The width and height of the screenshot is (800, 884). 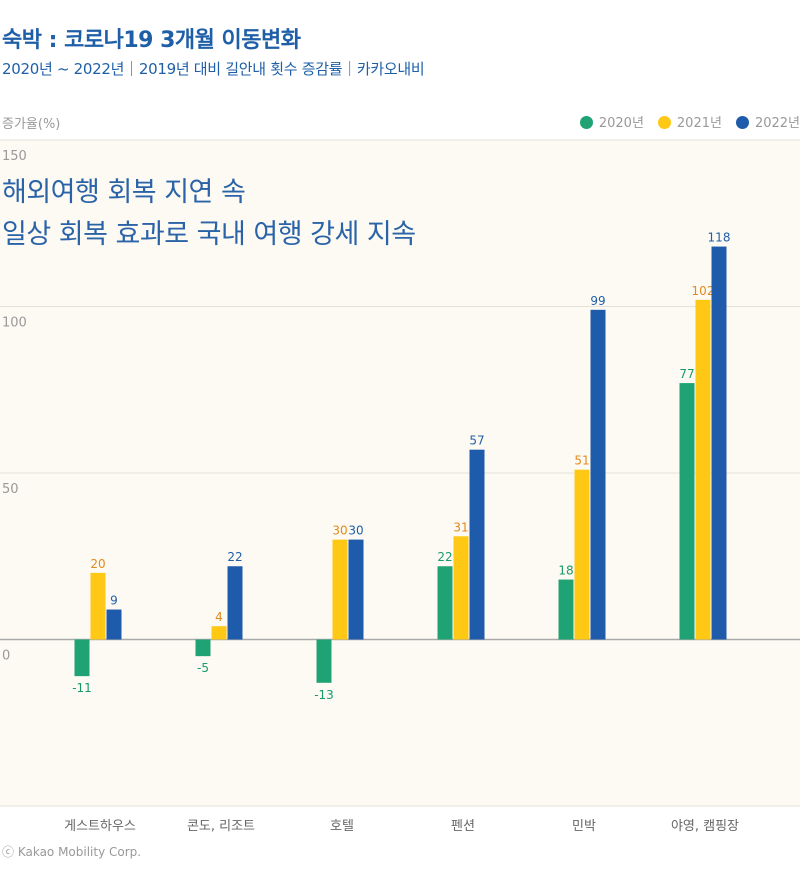 What do you see at coordinates (6, 656) in the screenshot?
I see `y-tick-label: 0` at bounding box center [6, 656].